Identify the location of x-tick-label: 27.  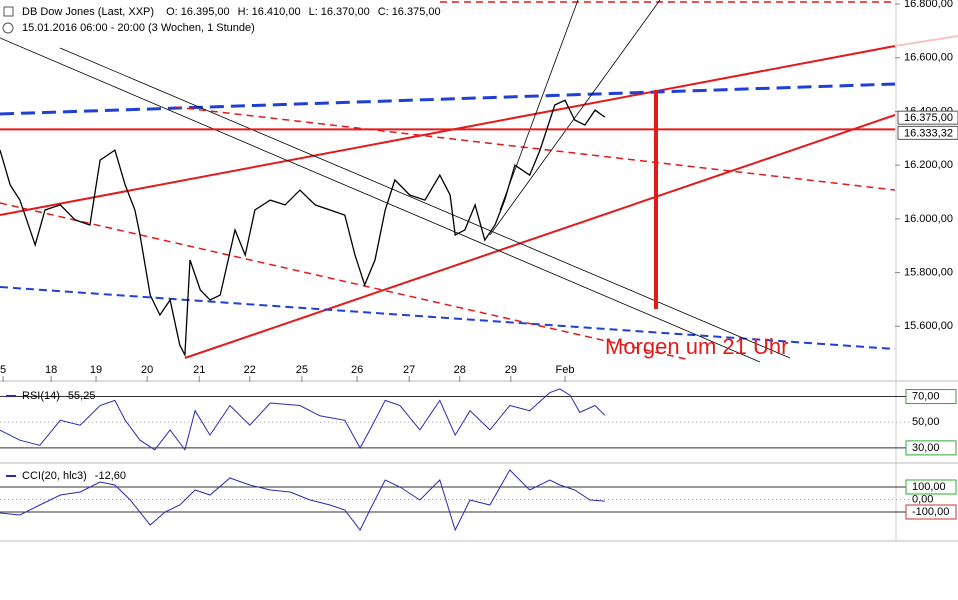
(409, 370).